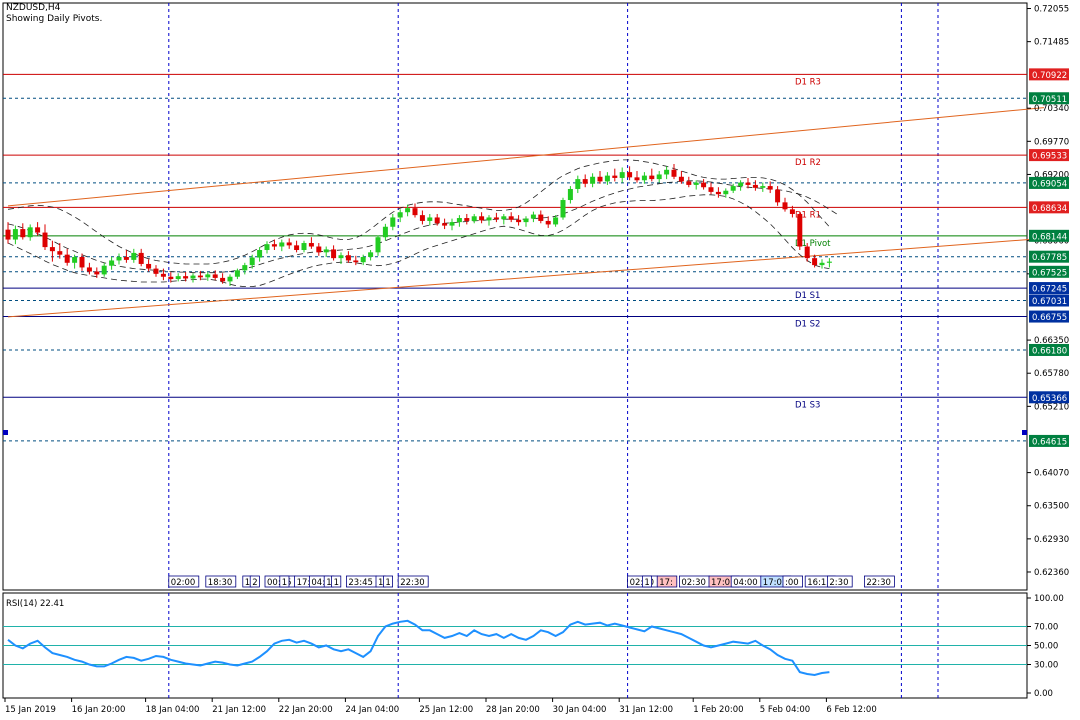 This screenshot has height=720, width=1080. I want to click on time-tick-label: 15 Jan 2019, so click(30, 710).